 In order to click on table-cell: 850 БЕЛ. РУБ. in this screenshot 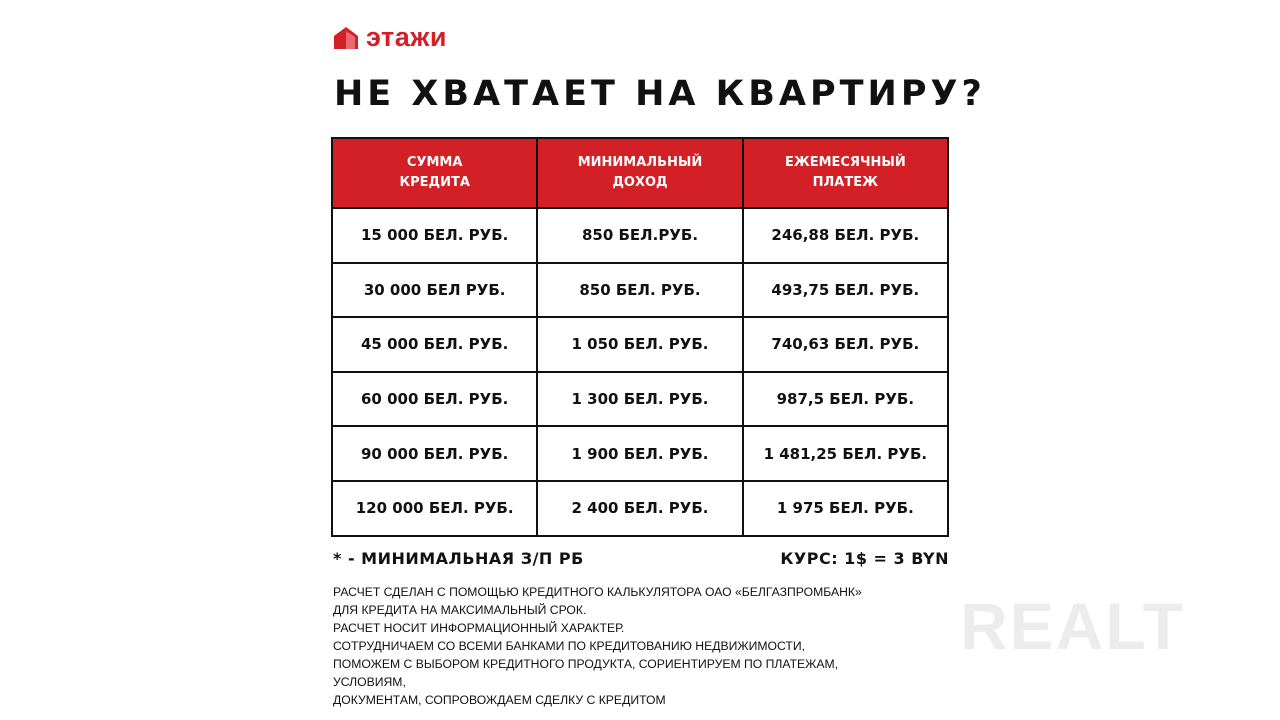, I will do `click(640, 290)`.